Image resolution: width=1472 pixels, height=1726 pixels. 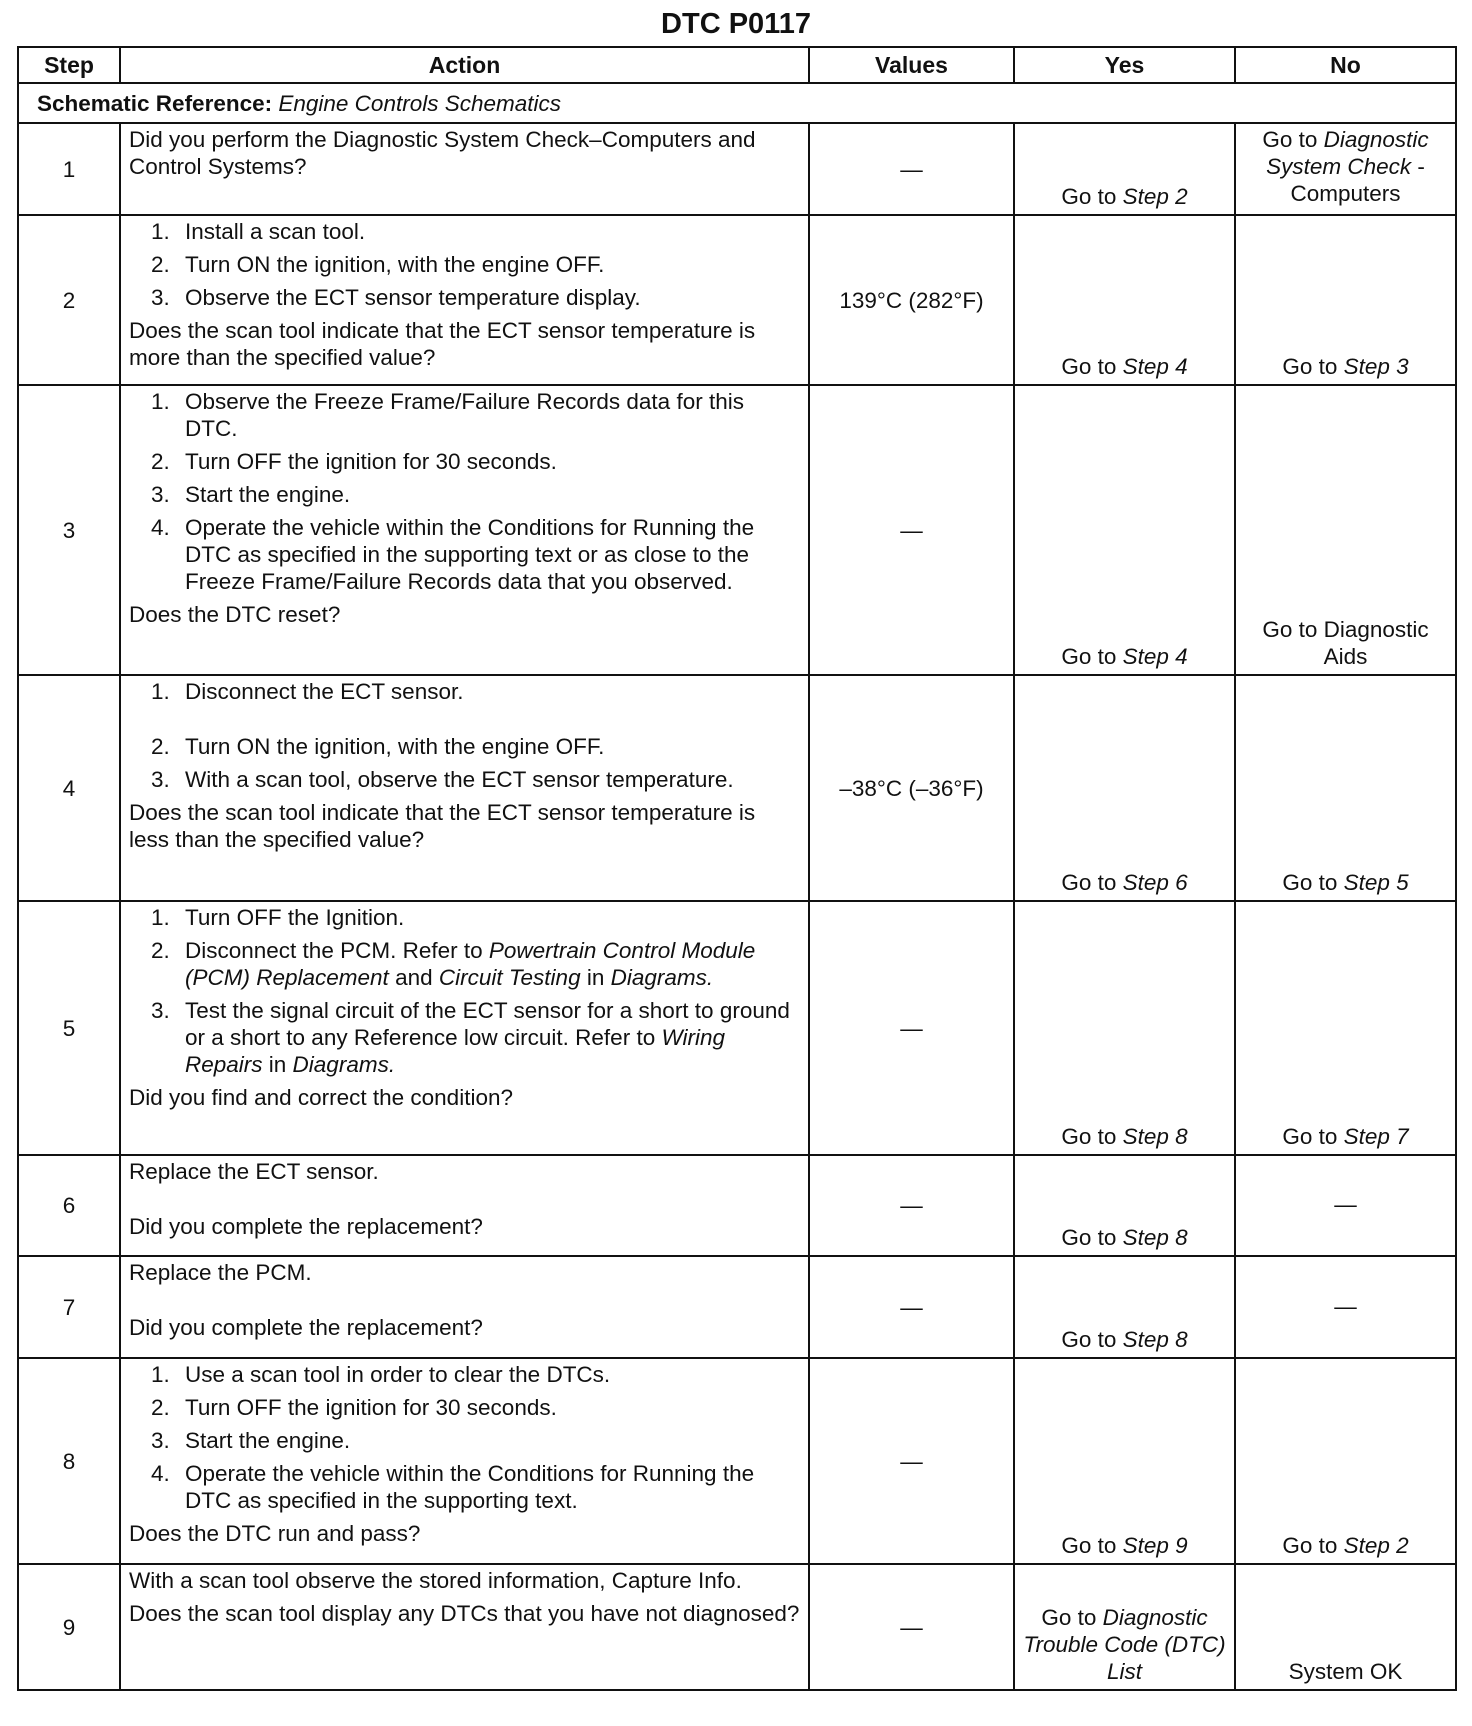 I want to click on italic-reference: Step 8, so click(x=1155, y=1237).